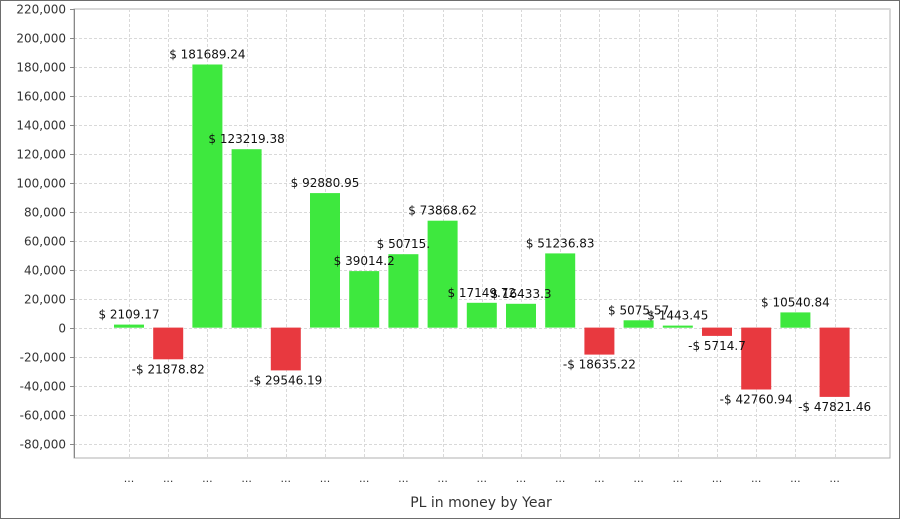  I want to click on data-label: -$ 21878.82, so click(168, 369).